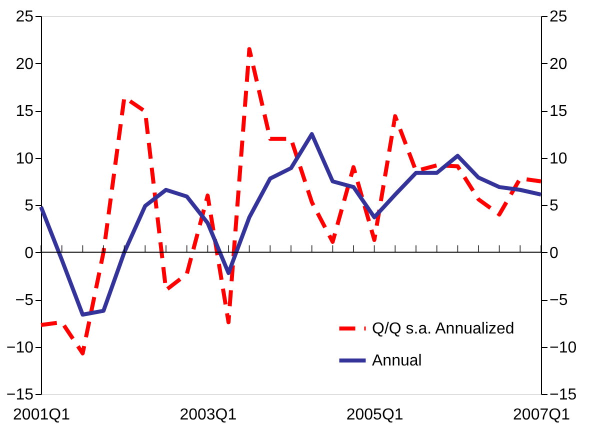  I want to click on y2-tick-label: 20, so click(559, 64).